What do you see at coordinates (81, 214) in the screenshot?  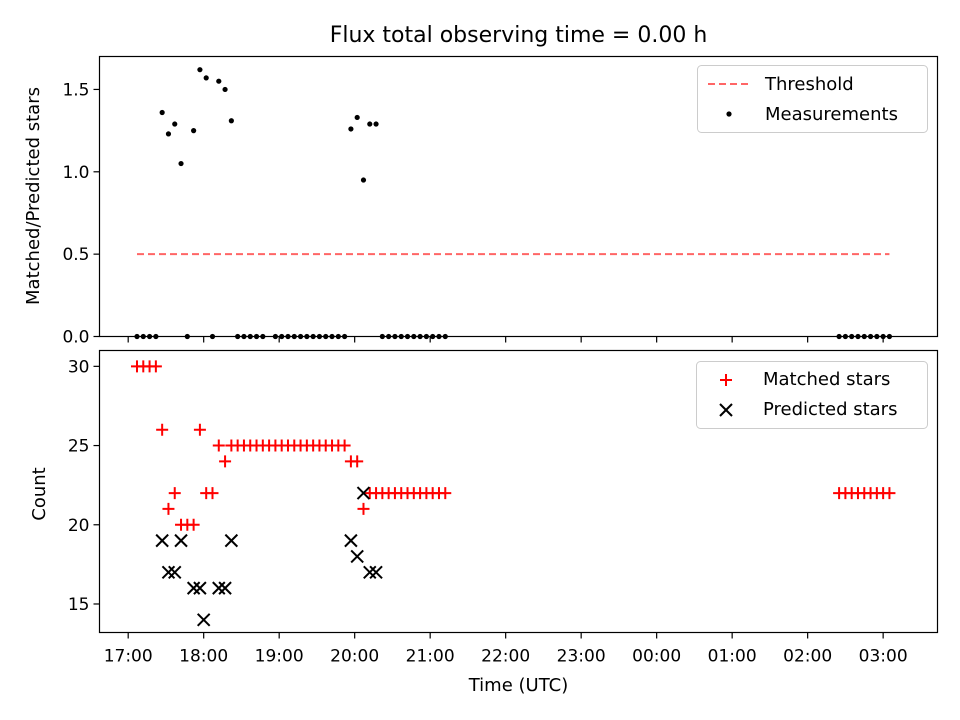 I see `top-y-axis: 0.0 0.5 1.0 1.5` at bounding box center [81, 214].